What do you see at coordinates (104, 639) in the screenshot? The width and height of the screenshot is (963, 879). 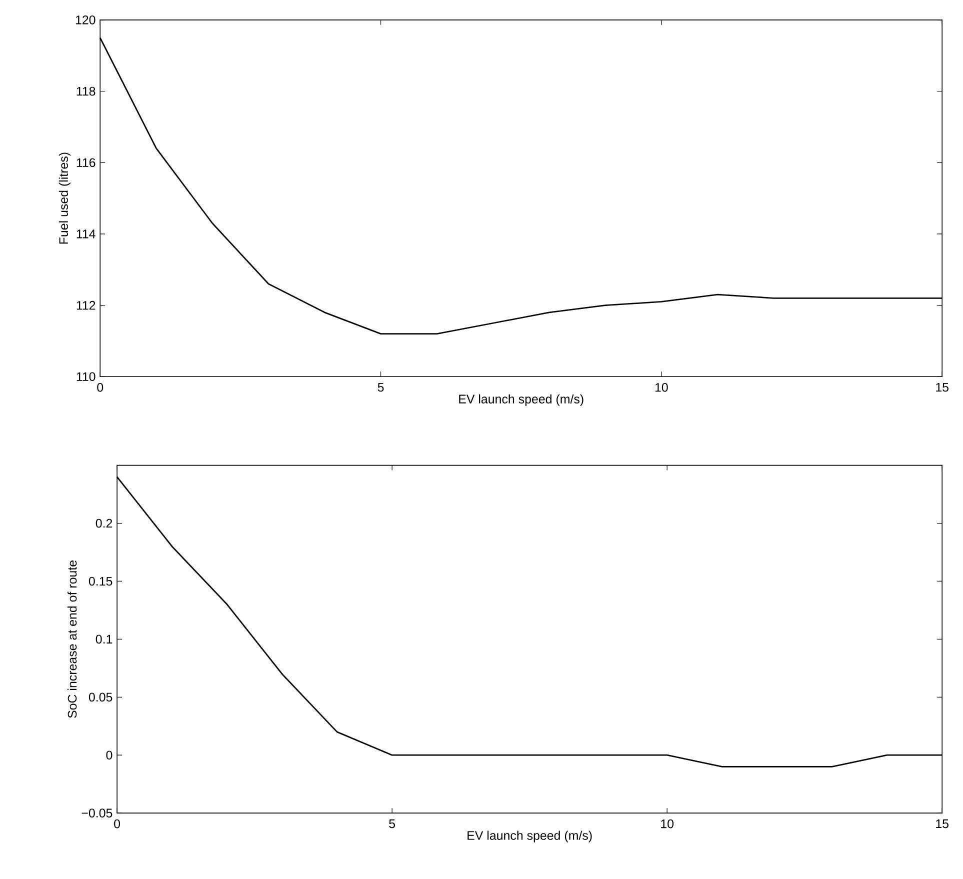 I see `y-tick-label: 0.1` at bounding box center [104, 639].